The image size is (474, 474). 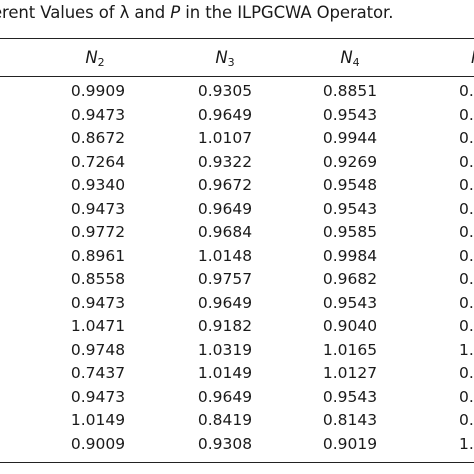 What do you see at coordinates (466, 349) in the screenshot?
I see `table-cell: 1.0` at bounding box center [466, 349].